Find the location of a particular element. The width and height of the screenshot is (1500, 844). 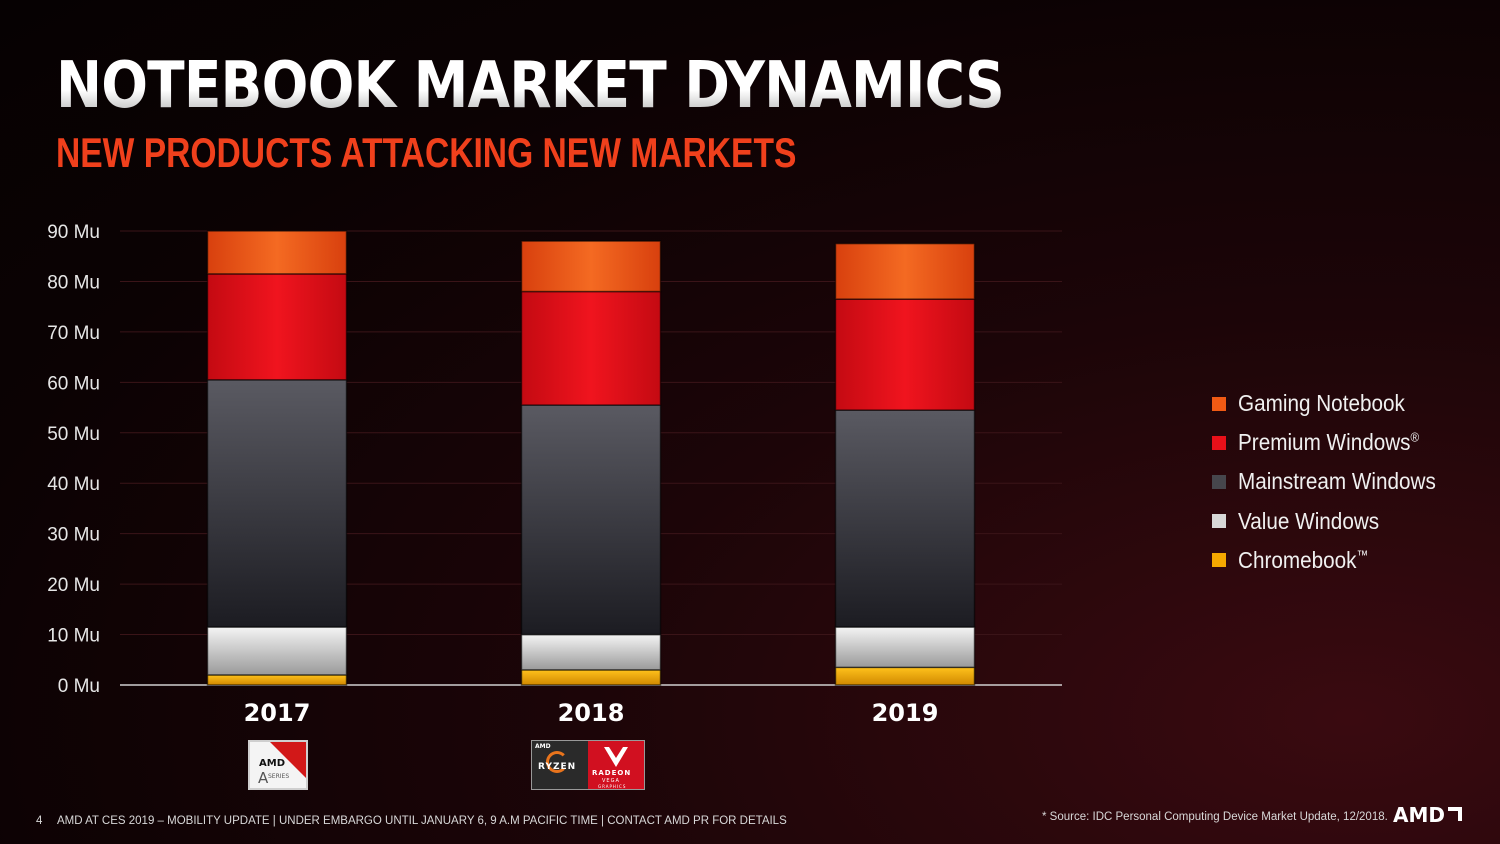

page-number: 4 is located at coordinates (39, 821).